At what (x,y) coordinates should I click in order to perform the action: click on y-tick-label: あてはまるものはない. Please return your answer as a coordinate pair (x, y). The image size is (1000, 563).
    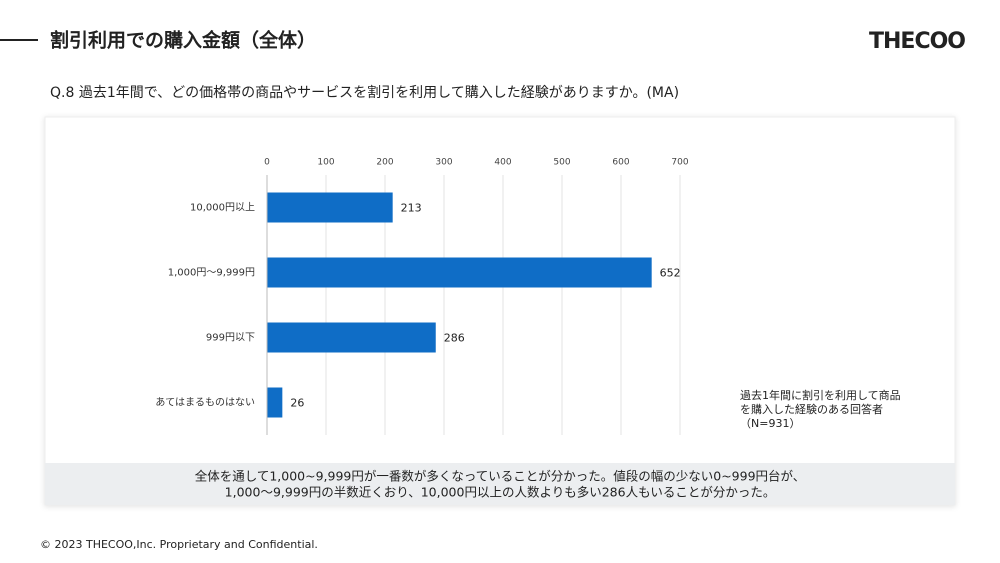
    Looking at the image, I should click on (205, 403).